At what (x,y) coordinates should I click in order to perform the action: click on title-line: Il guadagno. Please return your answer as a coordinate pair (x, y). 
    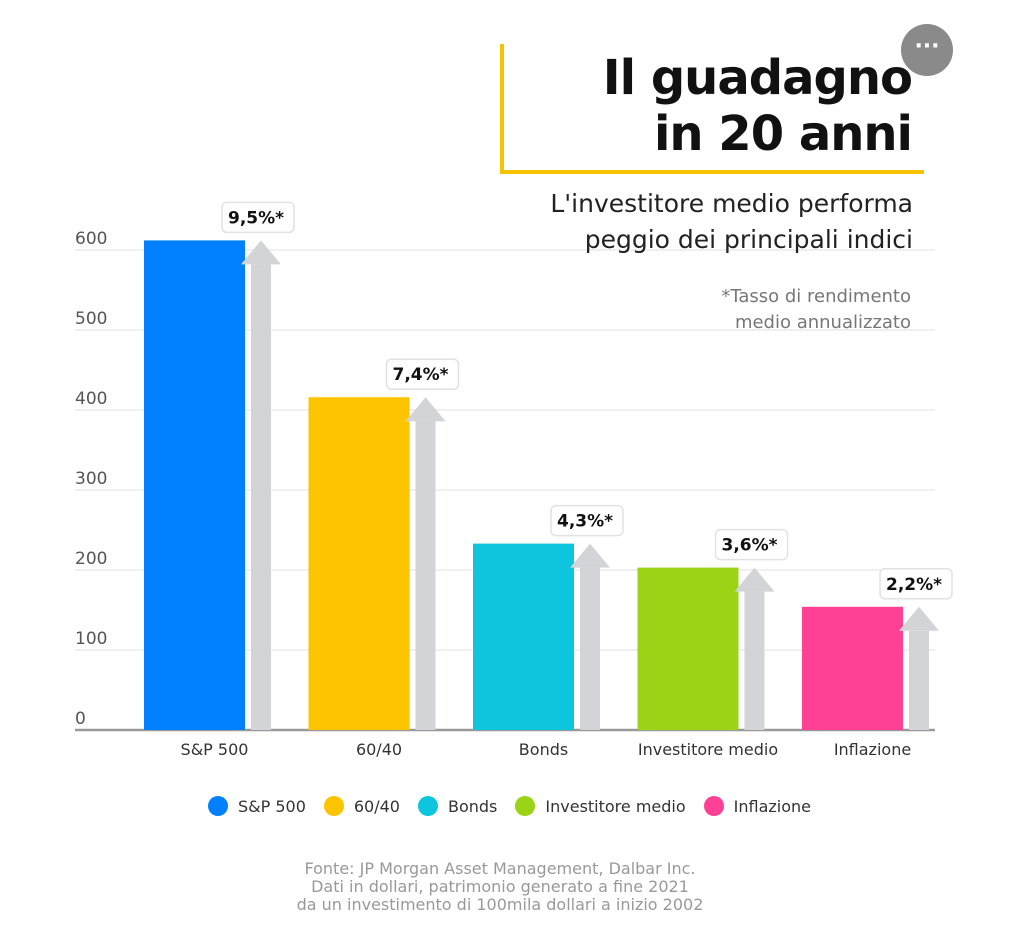
    Looking at the image, I should click on (757, 78).